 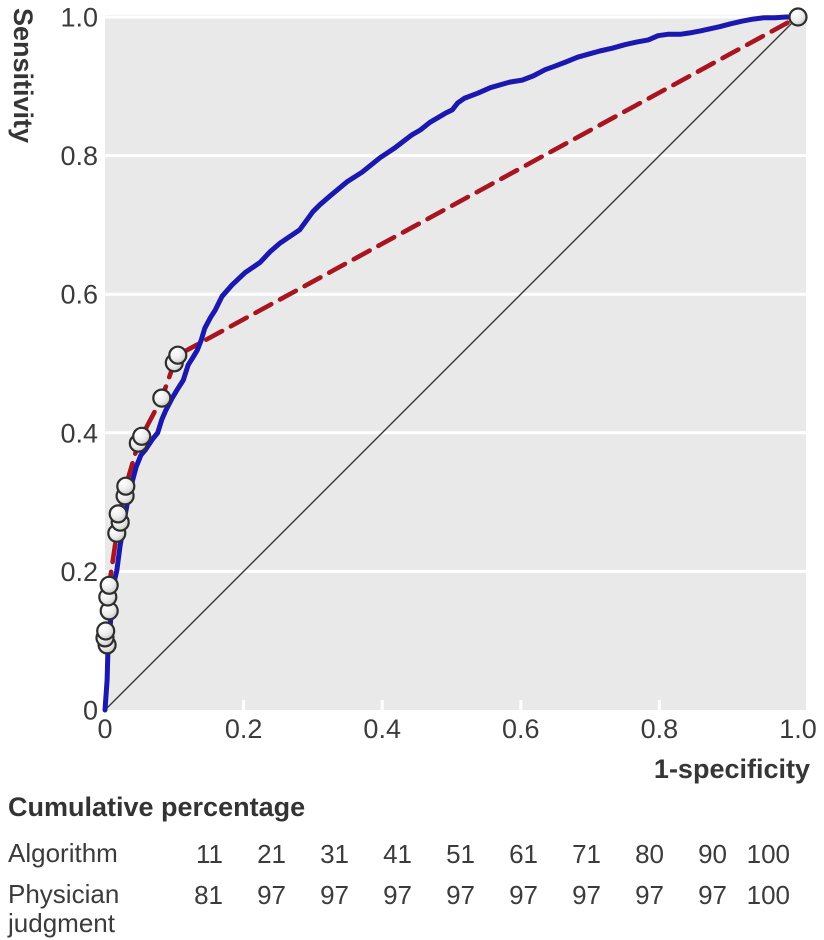 I want to click on table-row-physician-judgment: Physician judgment 81 97 97 97 97 97 97 97 97 100, so click(x=399, y=909).